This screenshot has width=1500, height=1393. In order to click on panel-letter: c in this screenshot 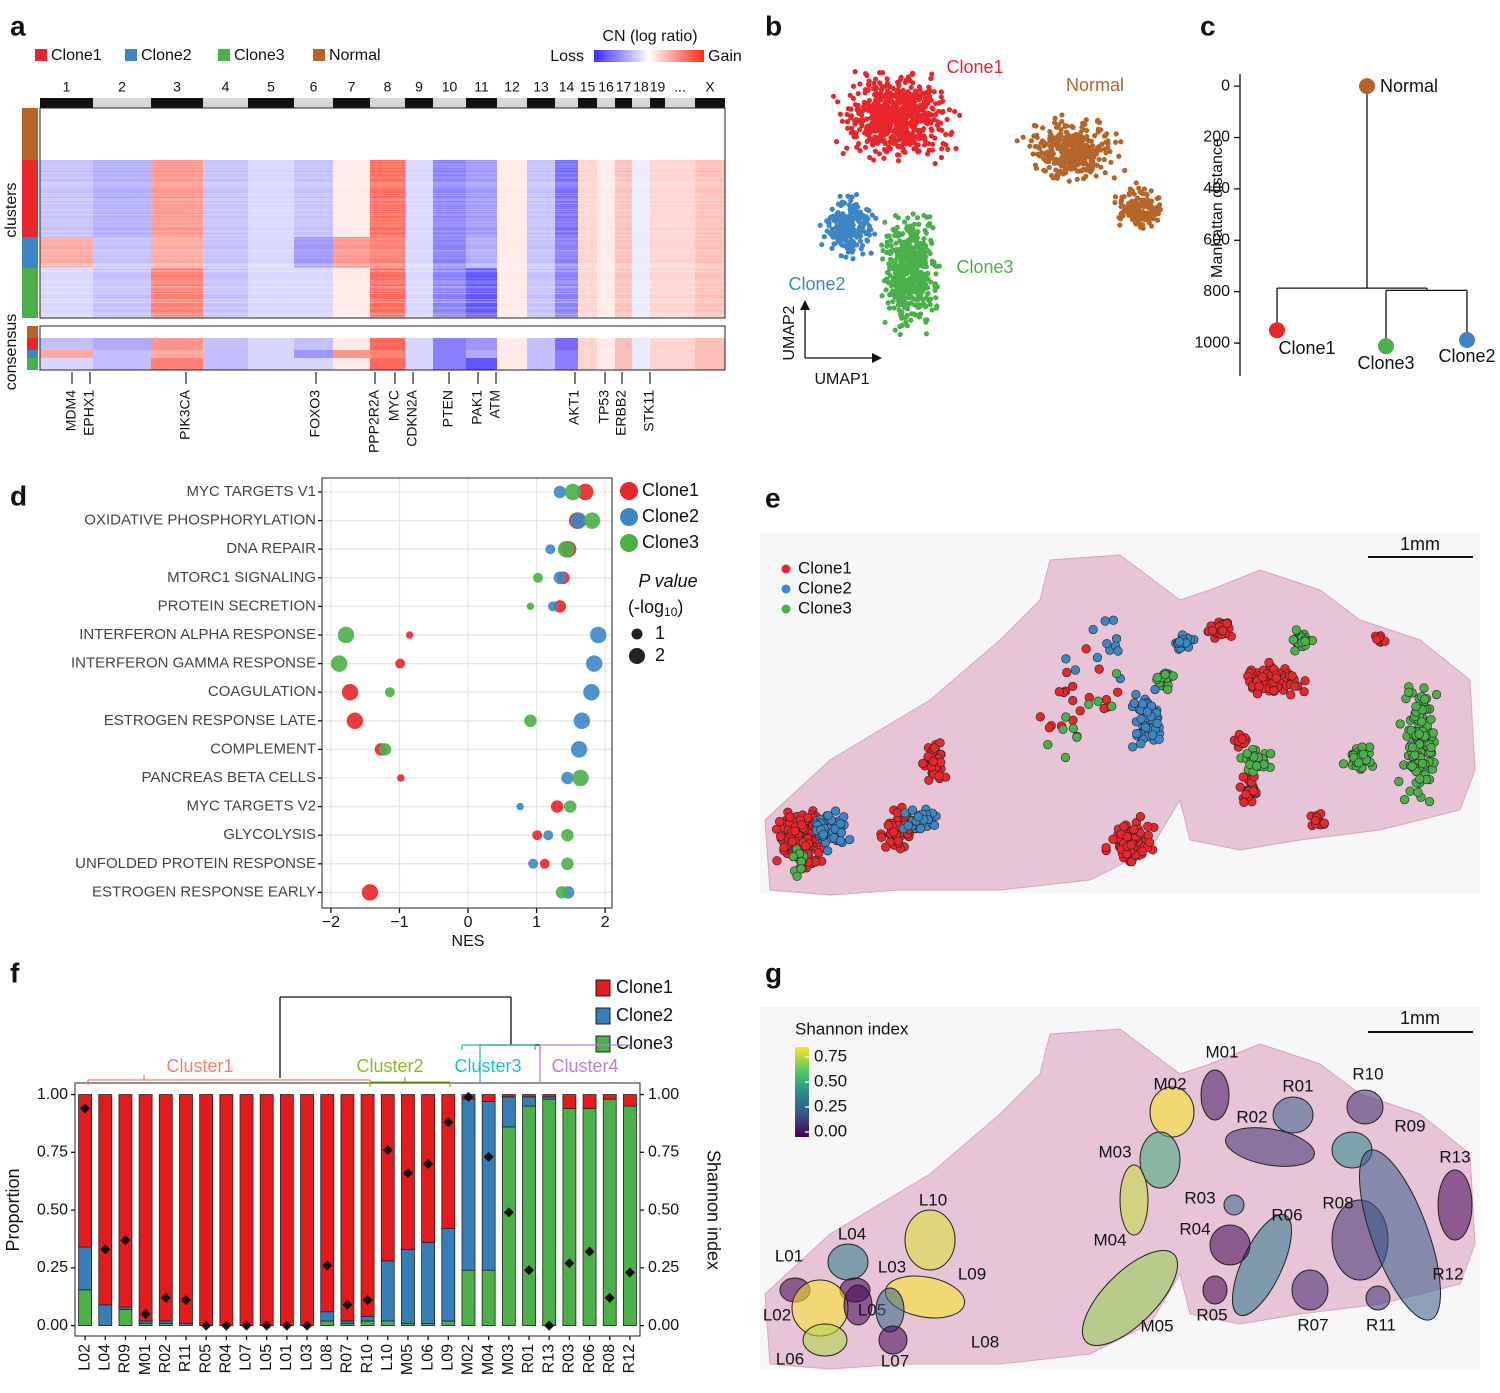, I will do `click(1208, 25)`.